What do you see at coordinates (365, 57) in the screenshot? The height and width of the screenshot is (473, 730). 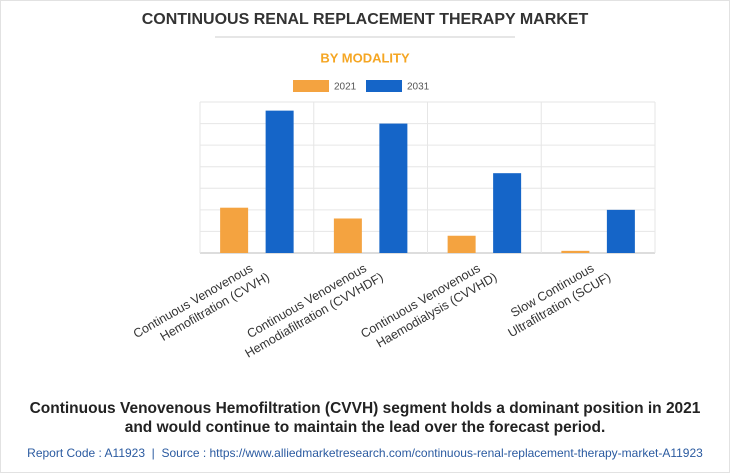 I see `chart-subtitle: BY MODALITY` at bounding box center [365, 57].